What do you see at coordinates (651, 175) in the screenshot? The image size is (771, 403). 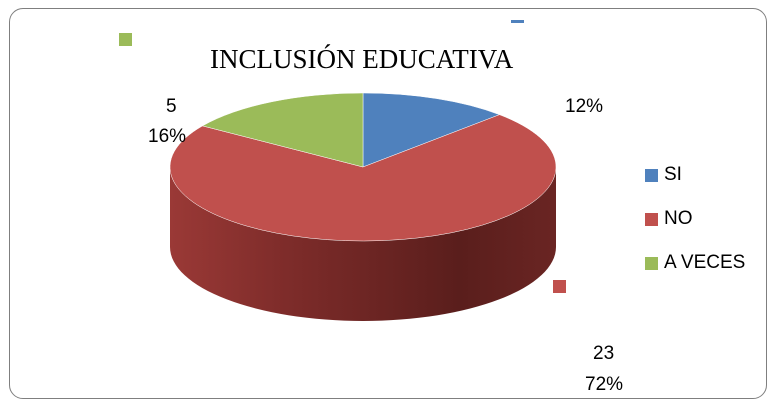 I see `legend-swatch-si` at bounding box center [651, 175].